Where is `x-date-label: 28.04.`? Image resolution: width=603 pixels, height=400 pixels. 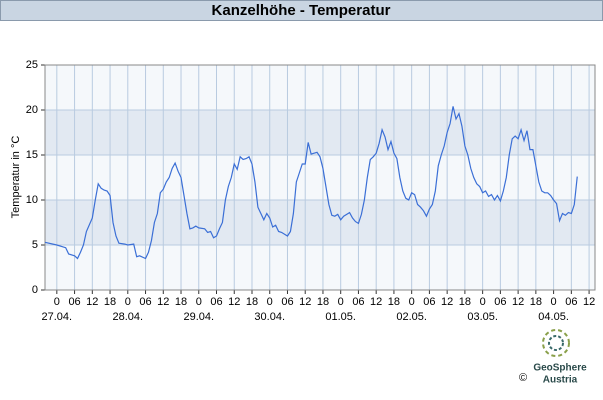 x-date-label: 28.04. is located at coordinates (127, 317).